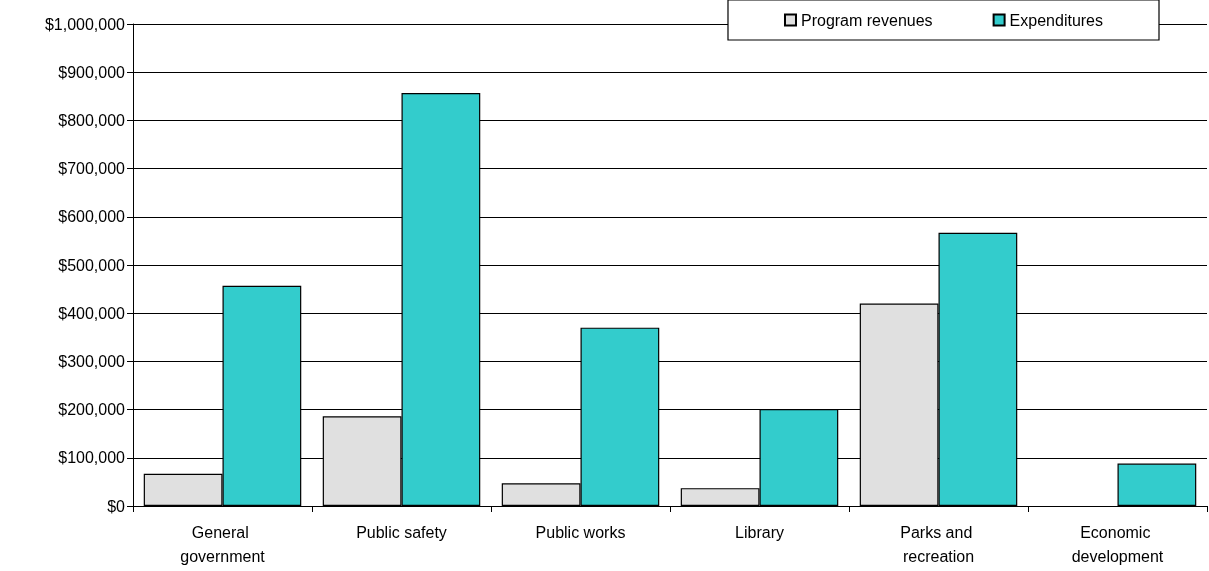 The width and height of the screenshot is (1209, 571). I want to click on legend-label: Expenditures, so click(1056, 20).